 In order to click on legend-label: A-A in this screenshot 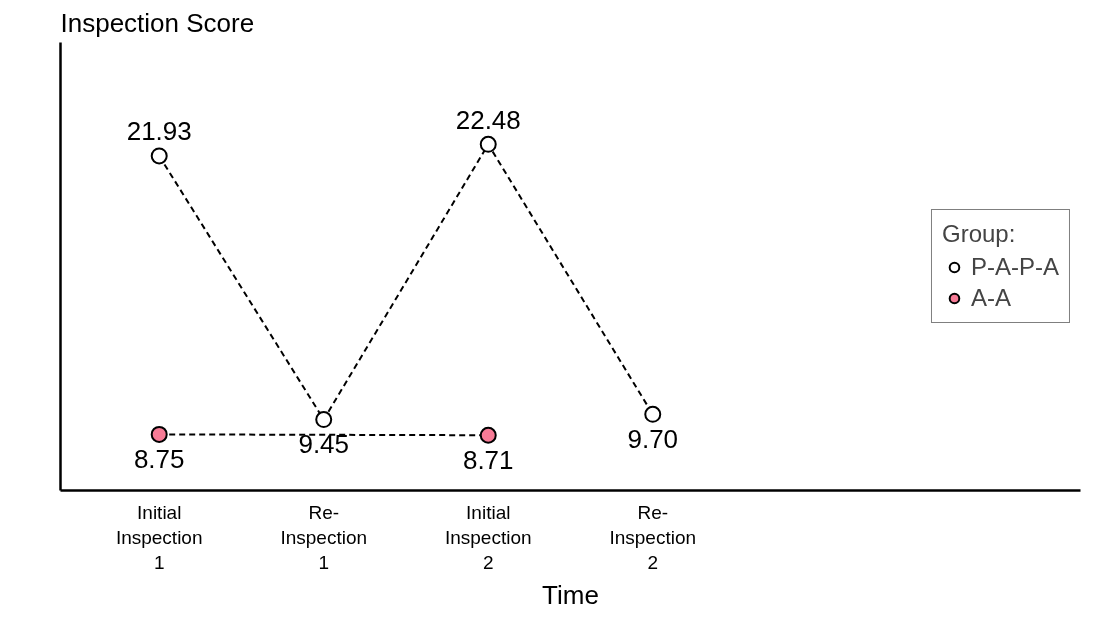, I will do `click(990, 298)`.